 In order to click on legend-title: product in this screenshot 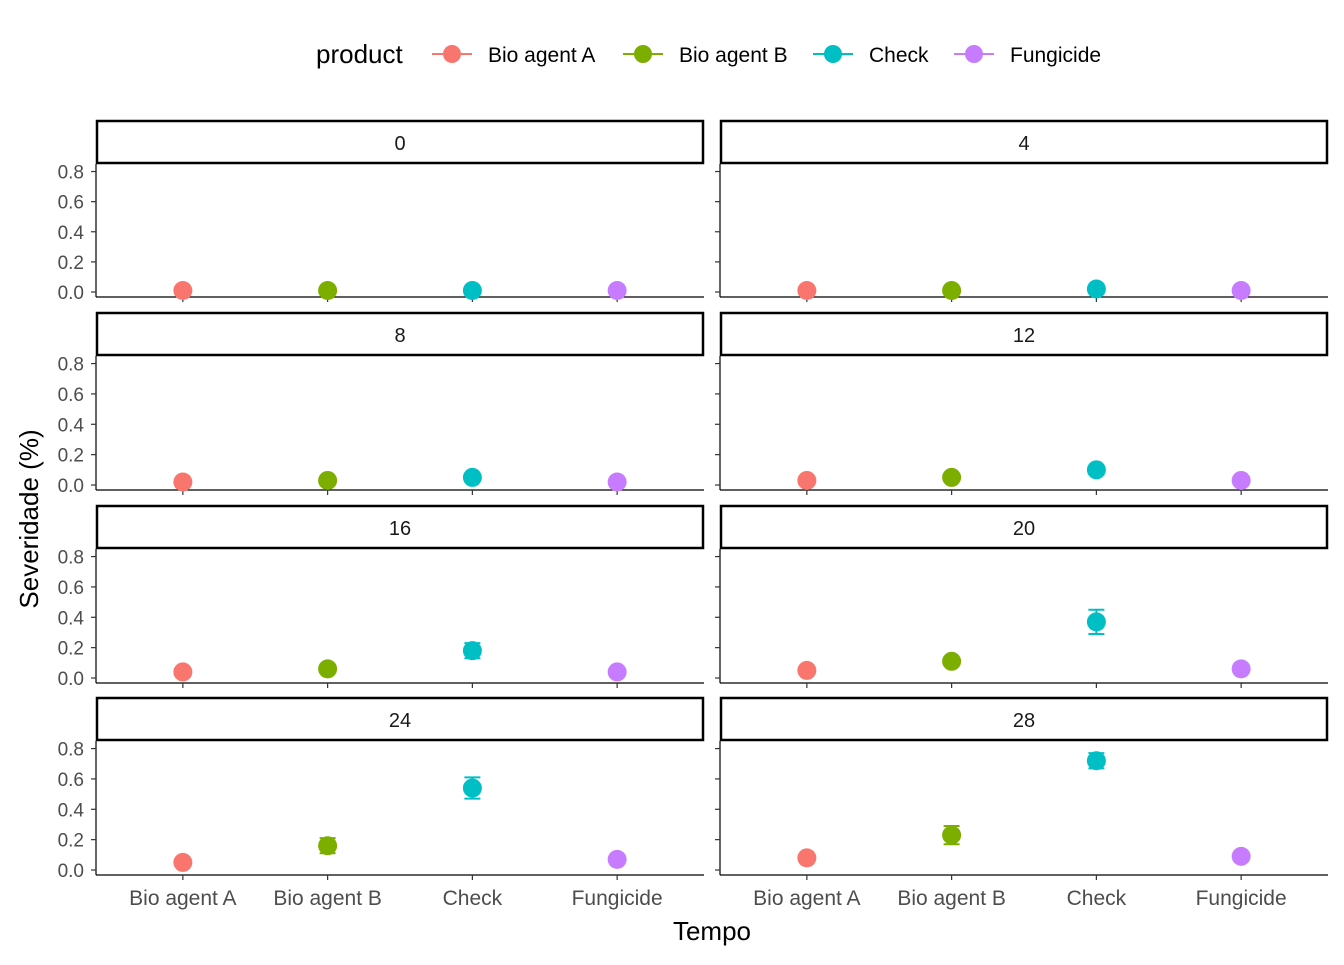, I will do `click(359, 54)`.